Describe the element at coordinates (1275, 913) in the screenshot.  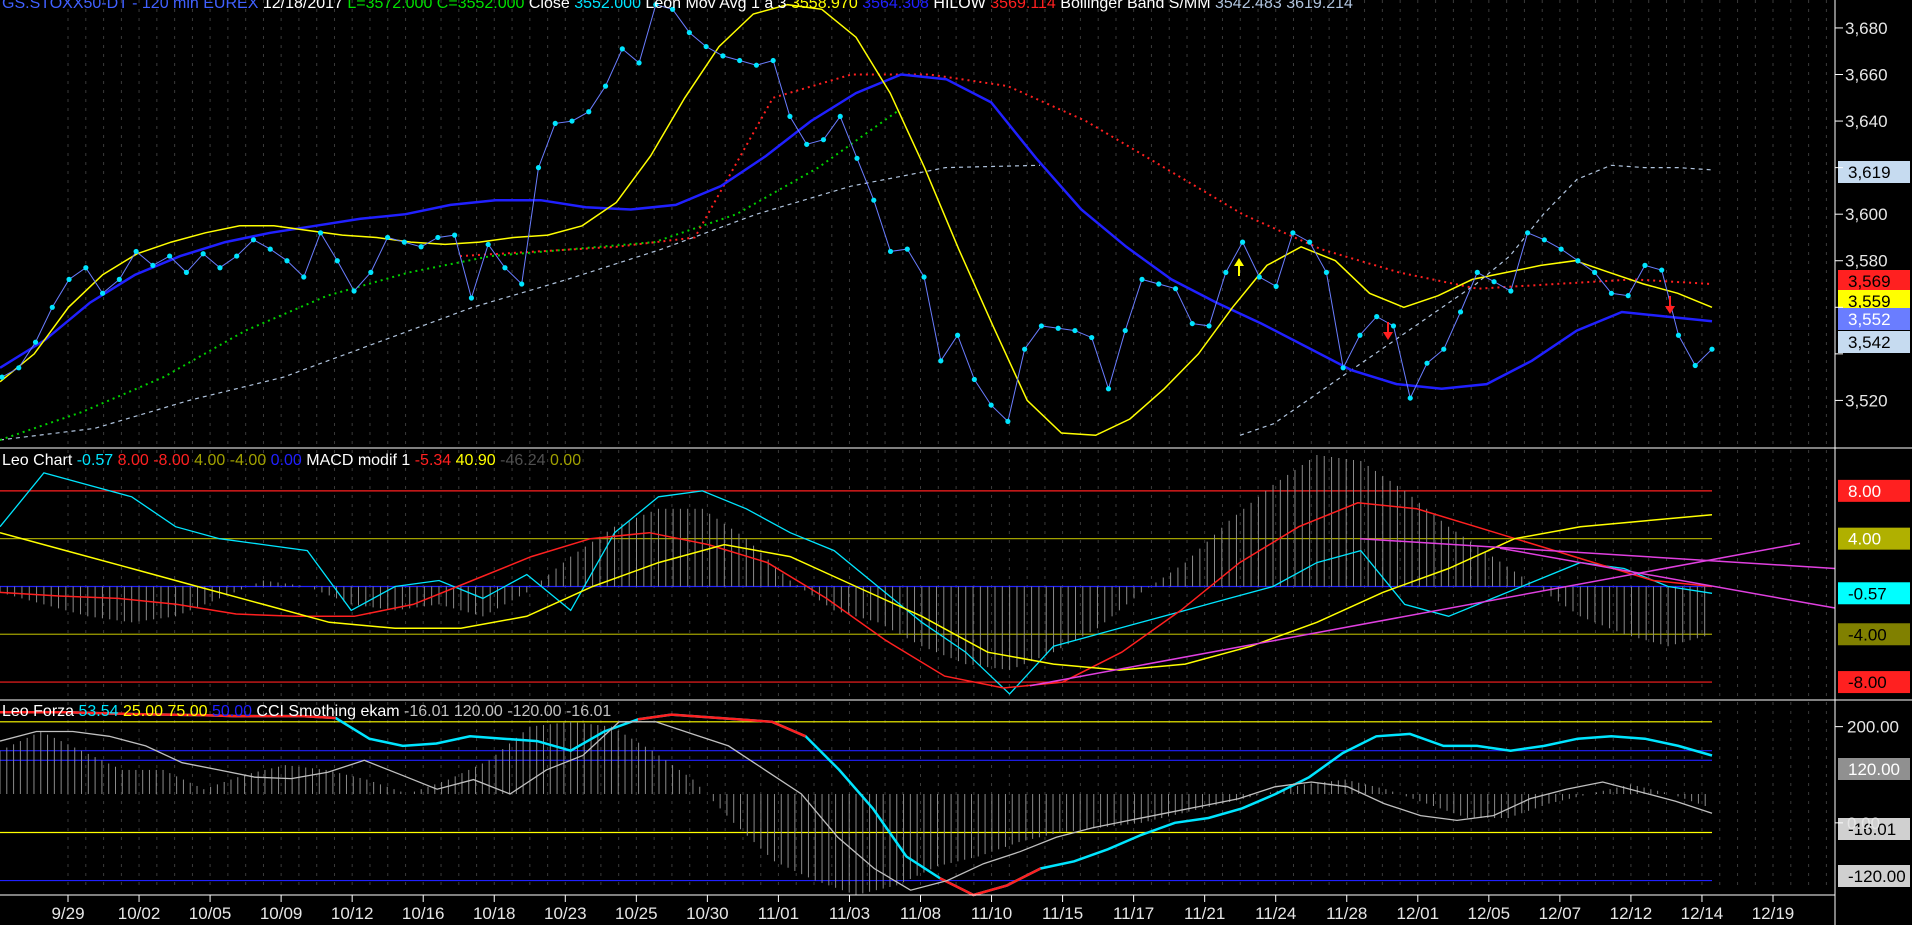
I see `x-tick-label: 11/24` at that location.